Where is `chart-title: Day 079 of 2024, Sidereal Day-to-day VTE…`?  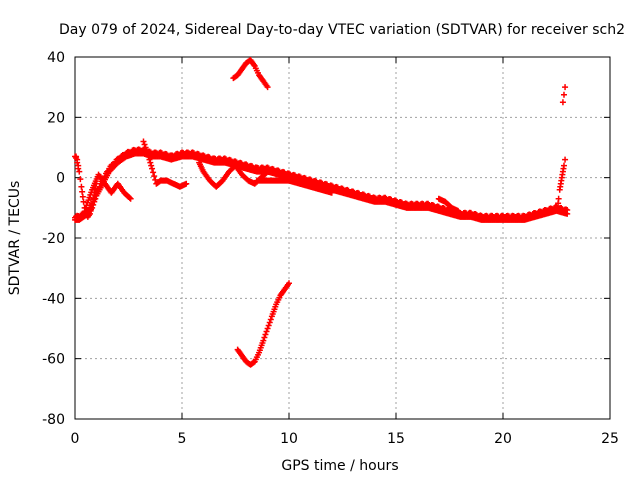 chart-title: Day 079 of 2024, Sidereal Day-to-day VTE… is located at coordinates (342, 30).